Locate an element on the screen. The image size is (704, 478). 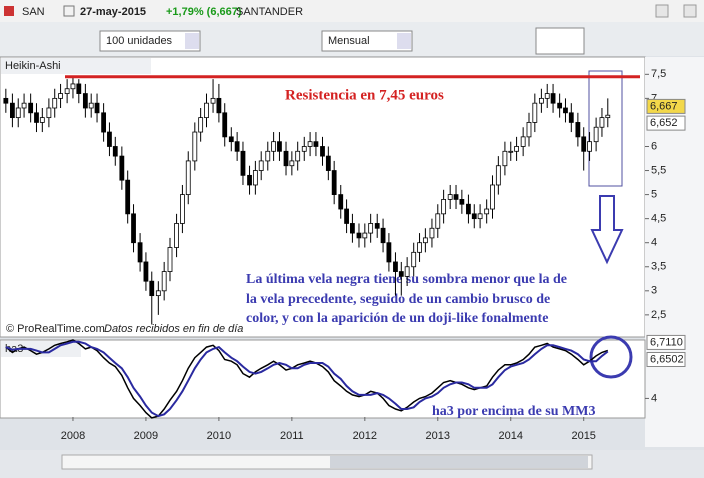
y-tick-label: 4,5 is located at coordinates (658, 219).